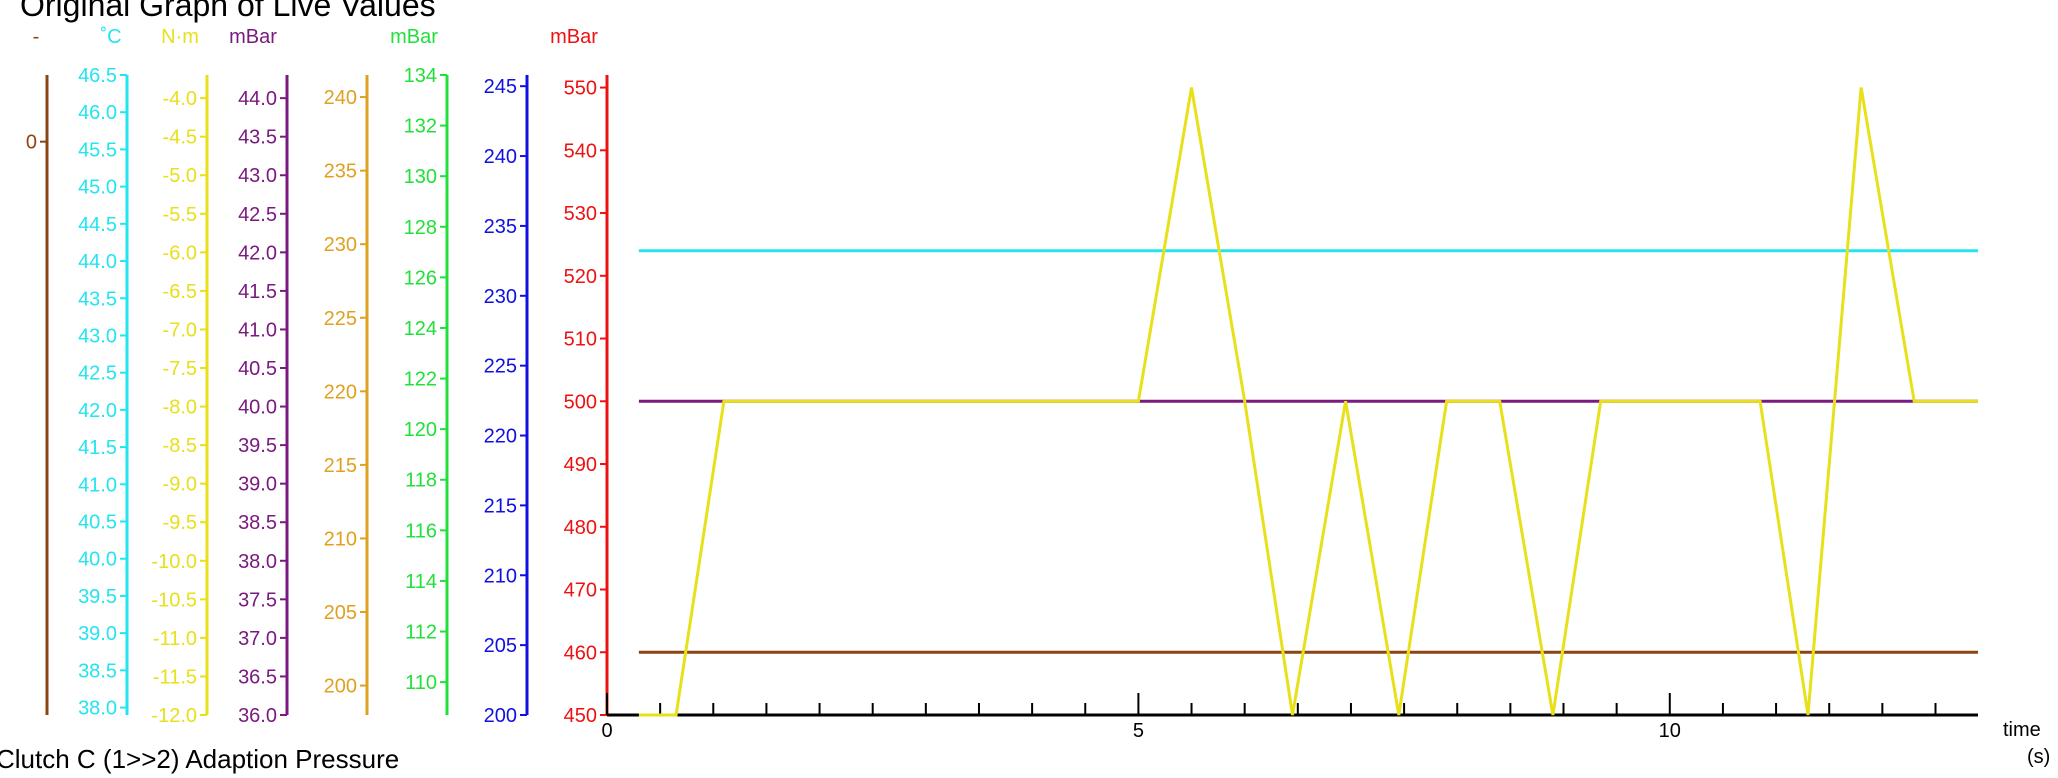 The height and width of the screenshot is (778, 2058). I want to click on axis-tick-label-red: 540, so click(580, 151).